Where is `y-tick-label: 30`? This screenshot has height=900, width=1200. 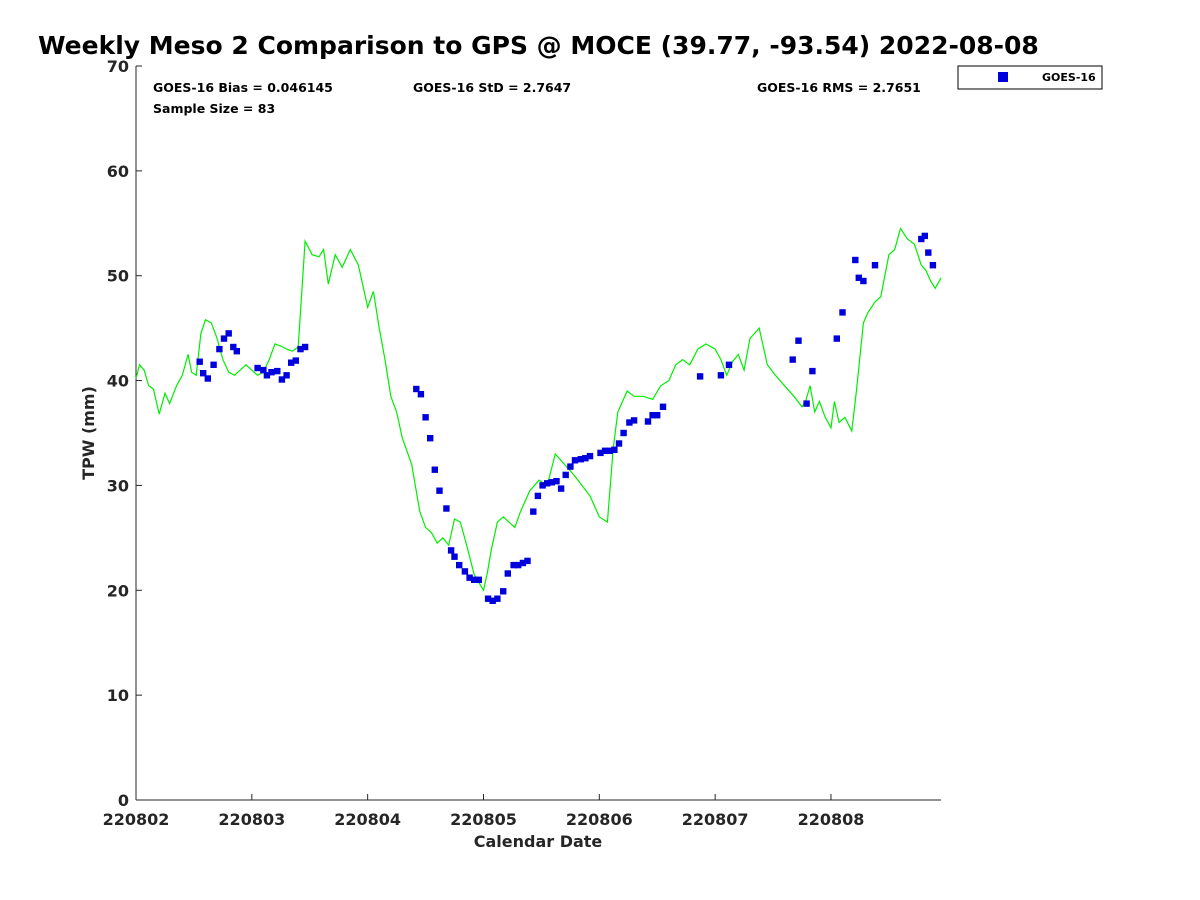 y-tick-label: 30 is located at coordinates (118, 485).